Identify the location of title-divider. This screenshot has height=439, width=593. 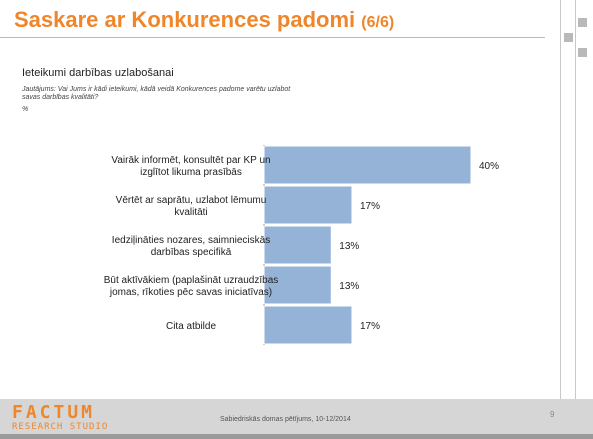
(272, 37).